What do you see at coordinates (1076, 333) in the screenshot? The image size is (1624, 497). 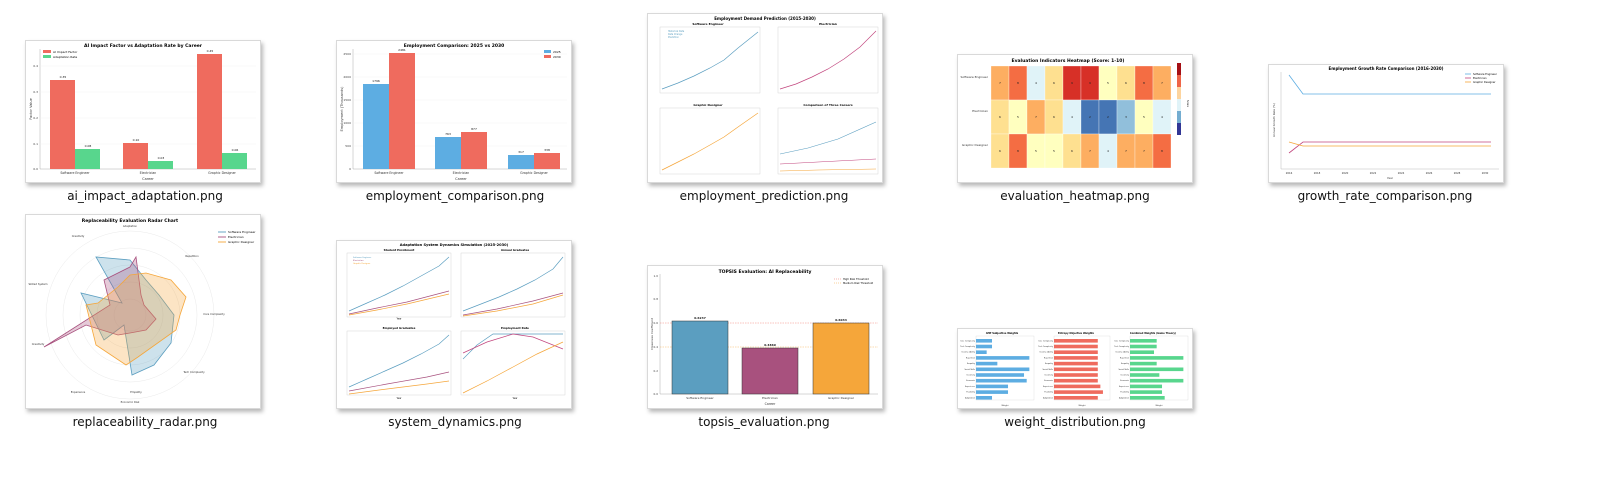 I see `svg-text: Entropy Objective Weights` at bounding box center [1076, 333].